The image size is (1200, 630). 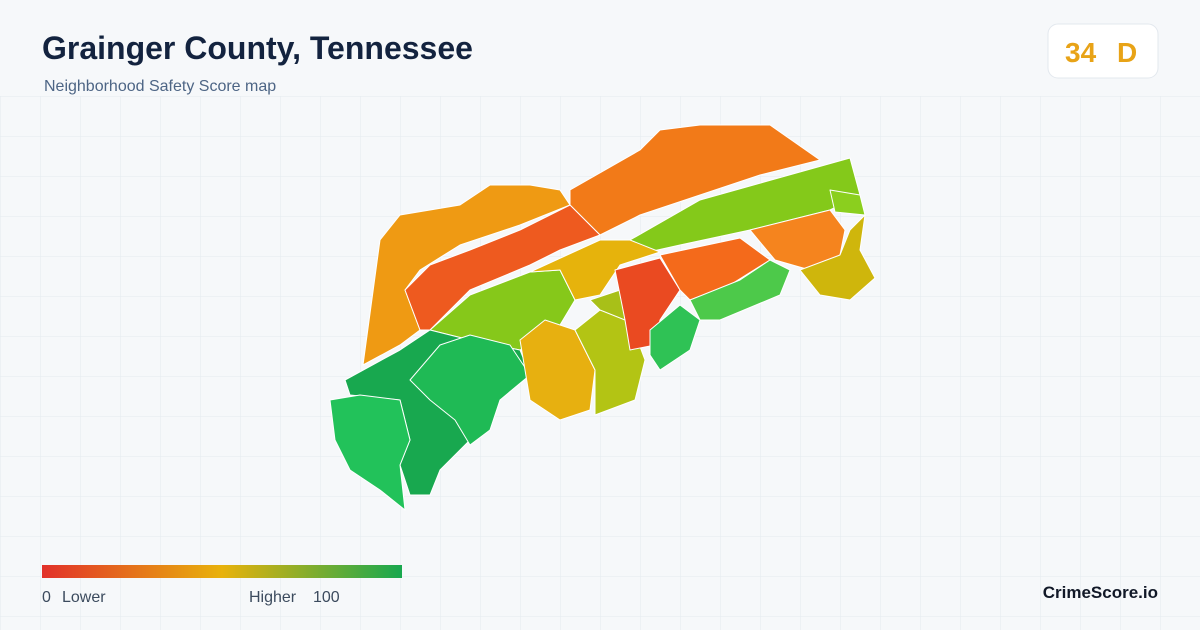 I want to click on legend-max-label: Higher, so click(x=273, y=597).